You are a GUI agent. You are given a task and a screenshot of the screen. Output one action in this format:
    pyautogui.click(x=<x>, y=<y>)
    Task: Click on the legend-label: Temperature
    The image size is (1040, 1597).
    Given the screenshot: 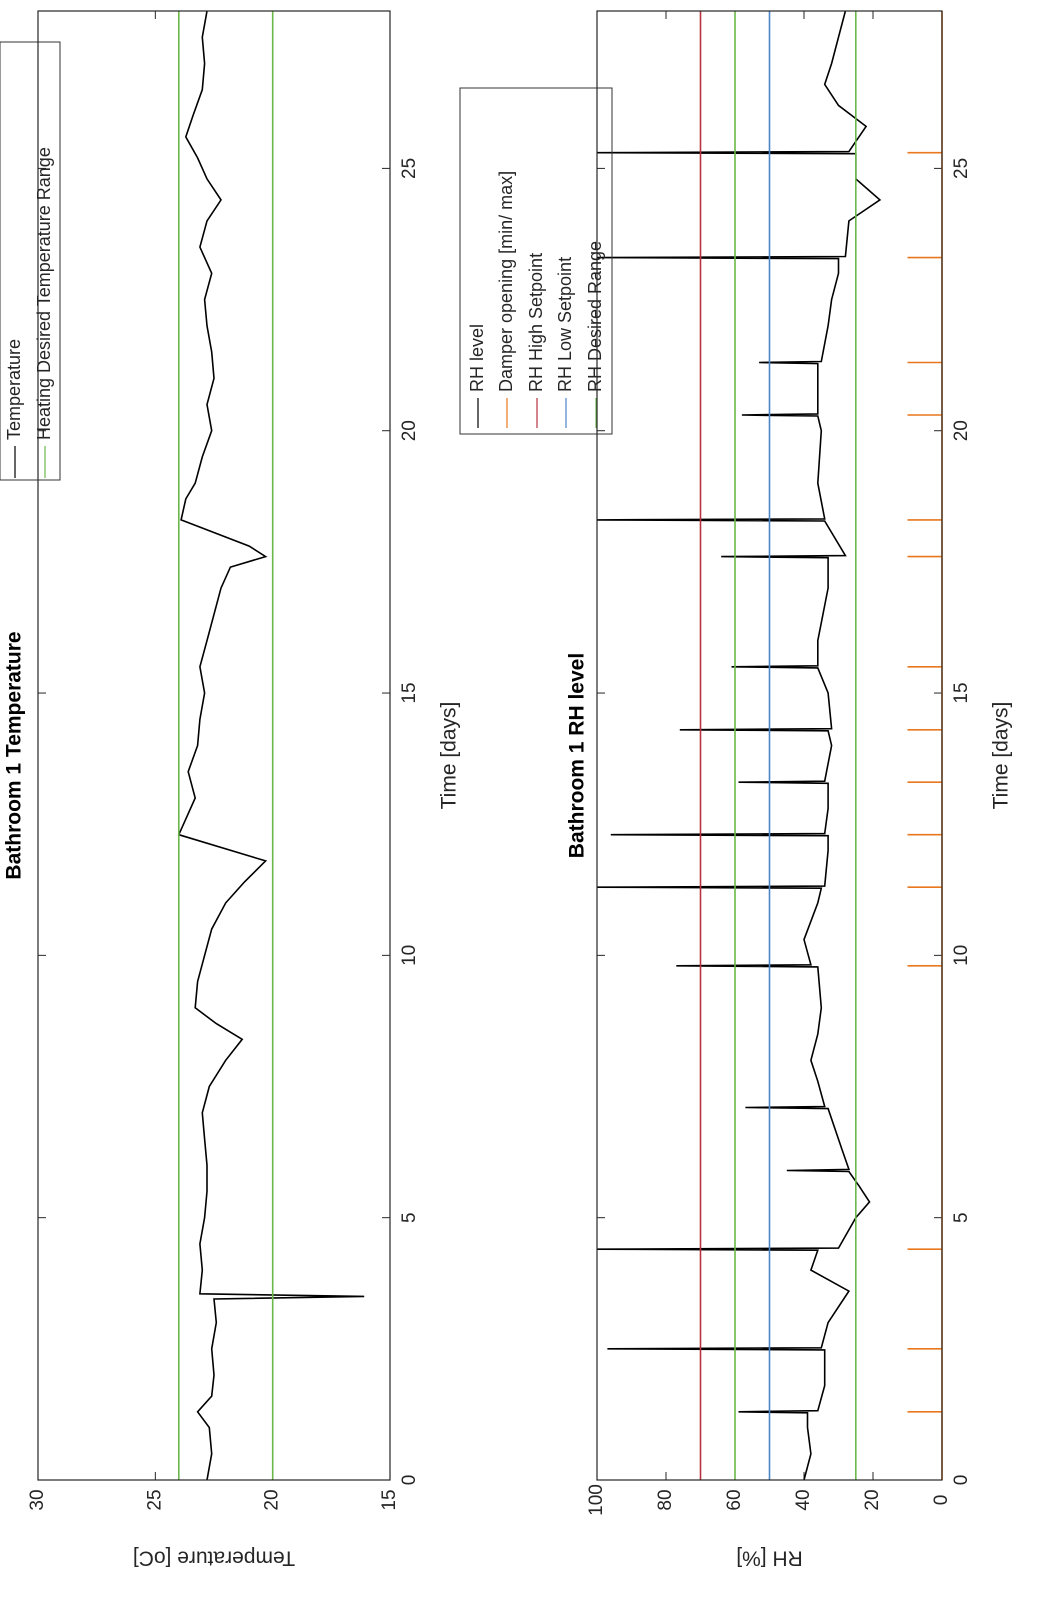 What is the action you would take?
    pyautogui.click(x=14, y=389)
    